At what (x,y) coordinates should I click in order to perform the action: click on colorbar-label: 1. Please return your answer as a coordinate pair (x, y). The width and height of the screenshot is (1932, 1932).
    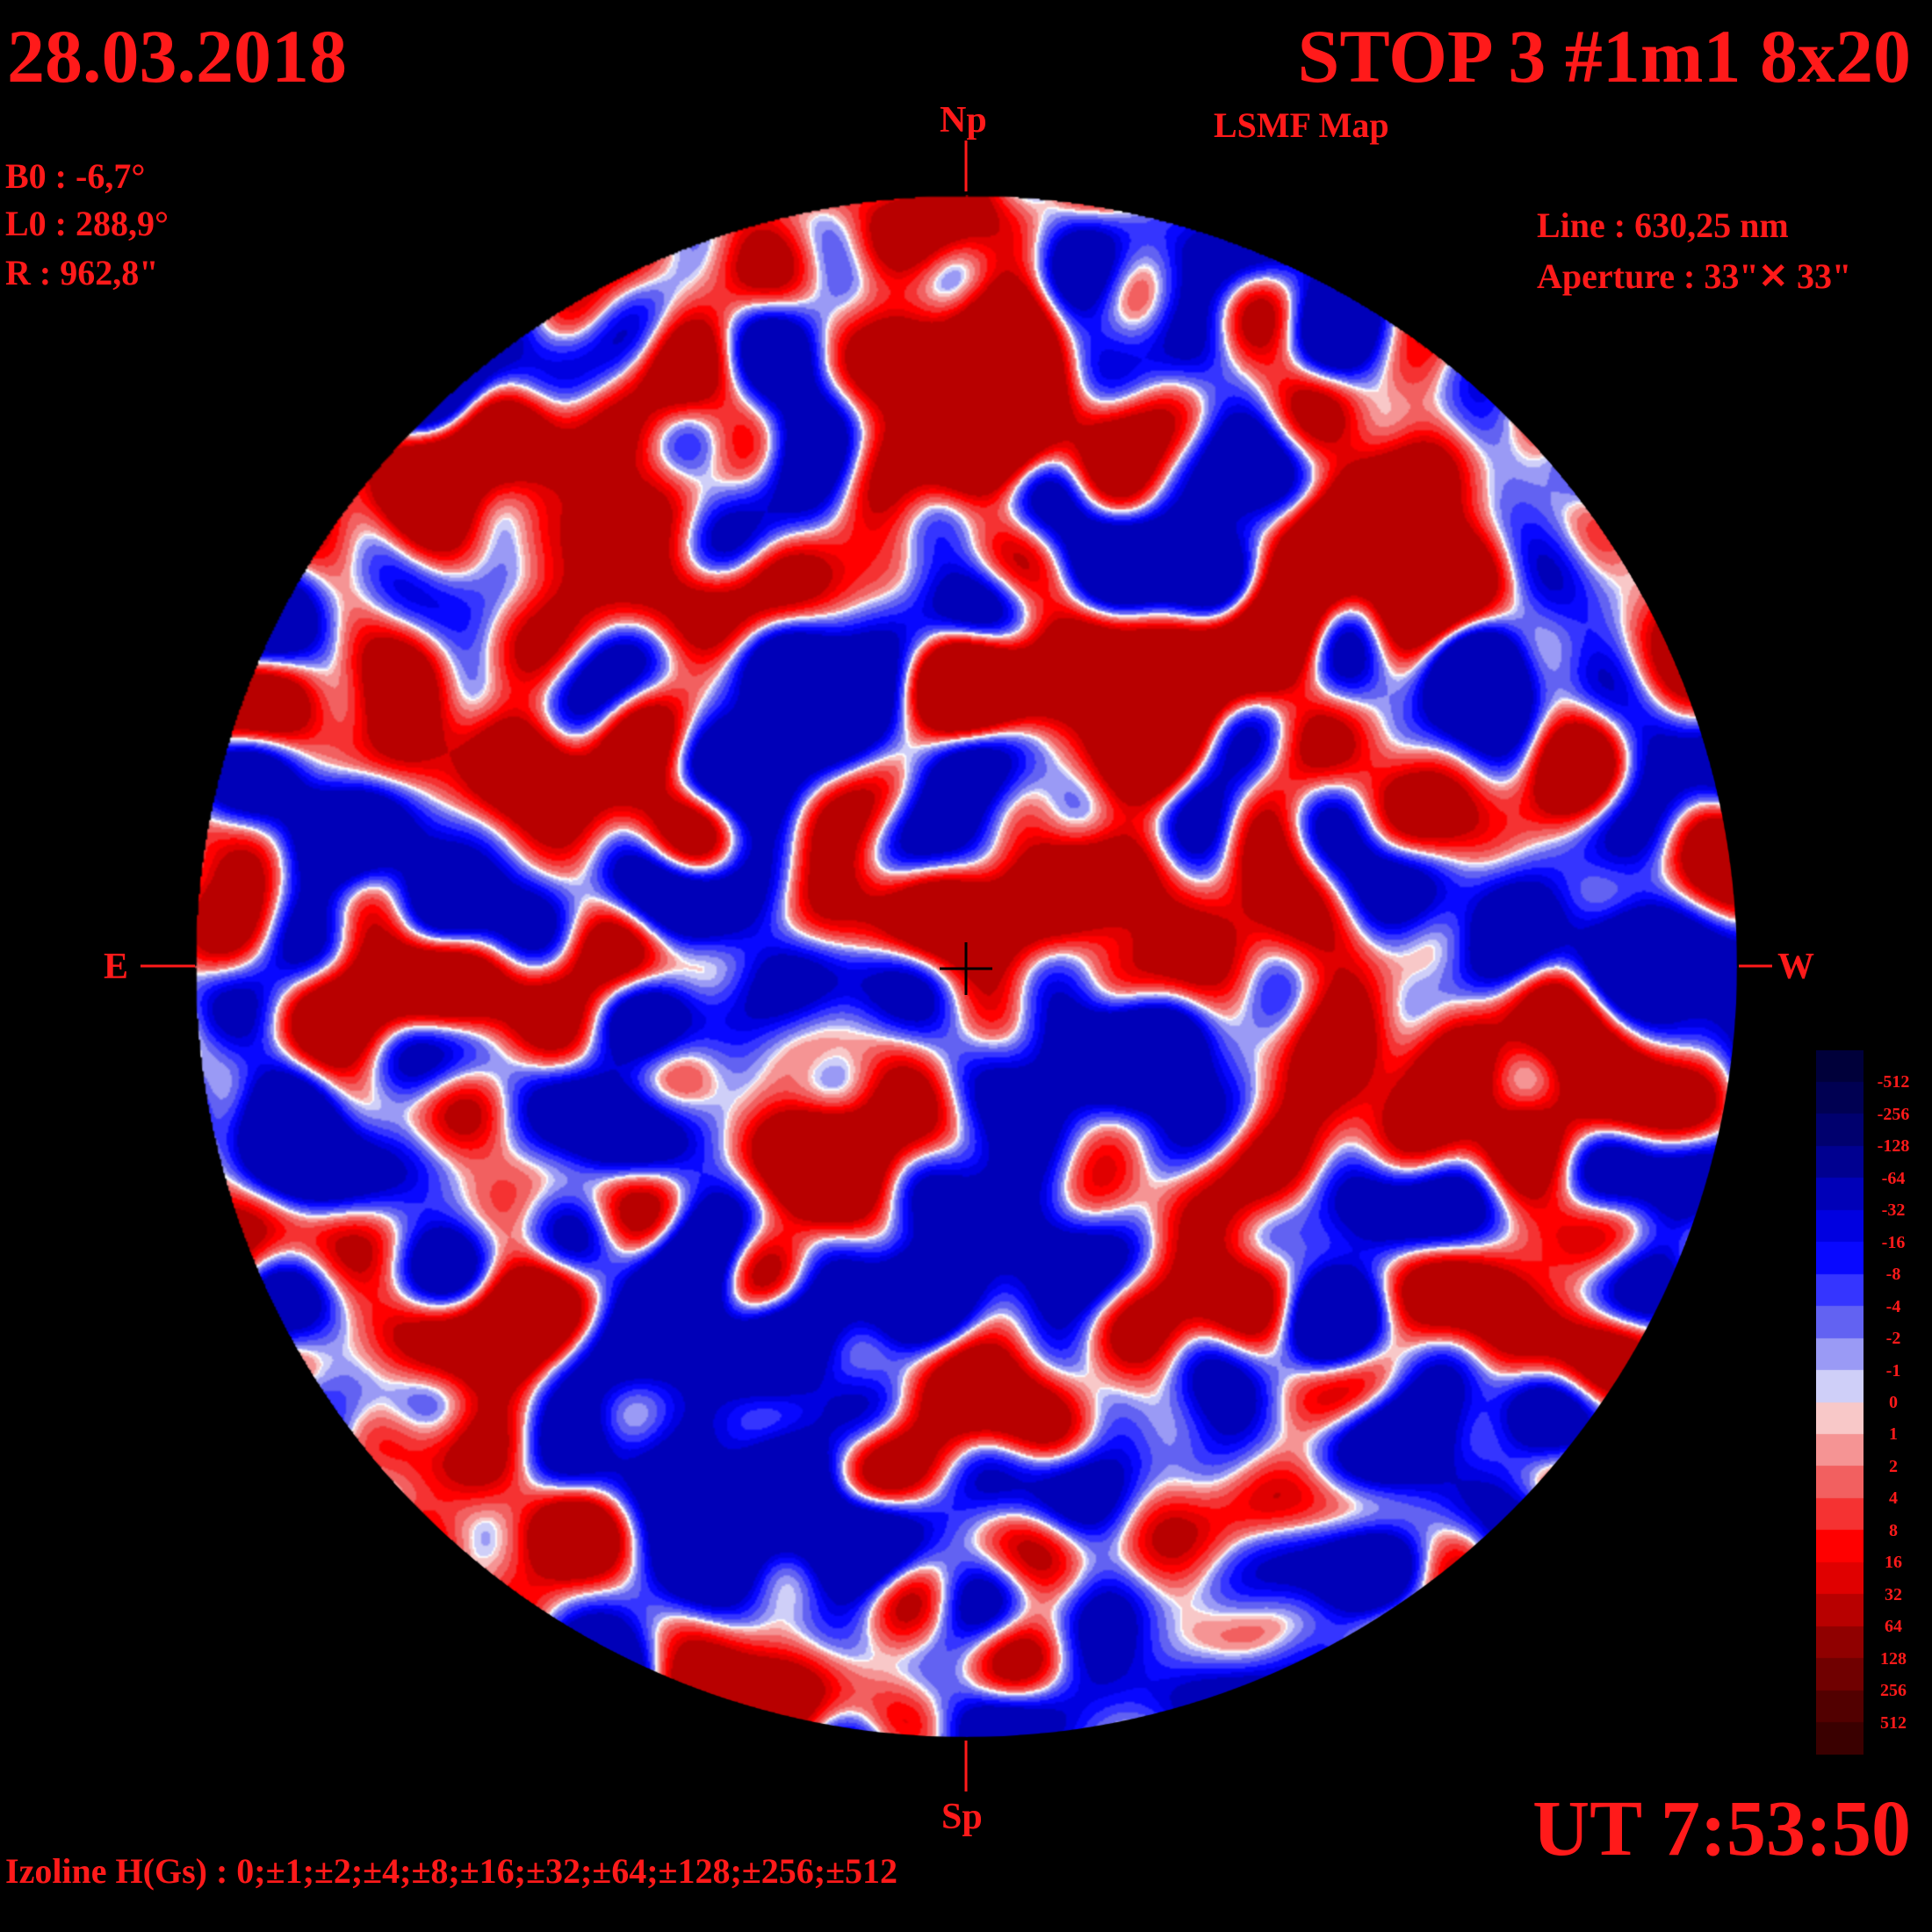
    Looking at the image, I should click on (1893, 1434).